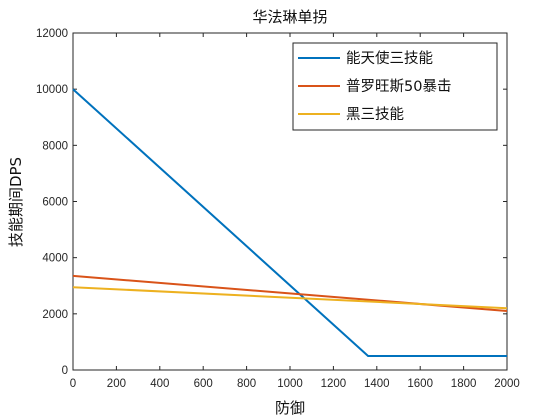  Describe the element at coordinates (334, 384) in the screenshot. I see `x-tick-label: 1200` at that location.